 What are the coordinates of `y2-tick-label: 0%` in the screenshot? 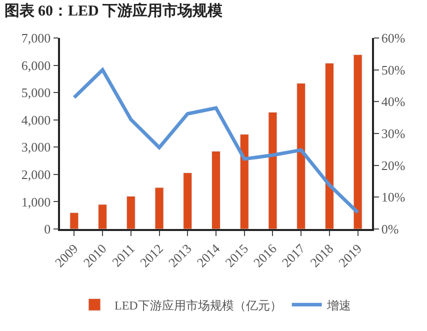 It's located at (390, 229).